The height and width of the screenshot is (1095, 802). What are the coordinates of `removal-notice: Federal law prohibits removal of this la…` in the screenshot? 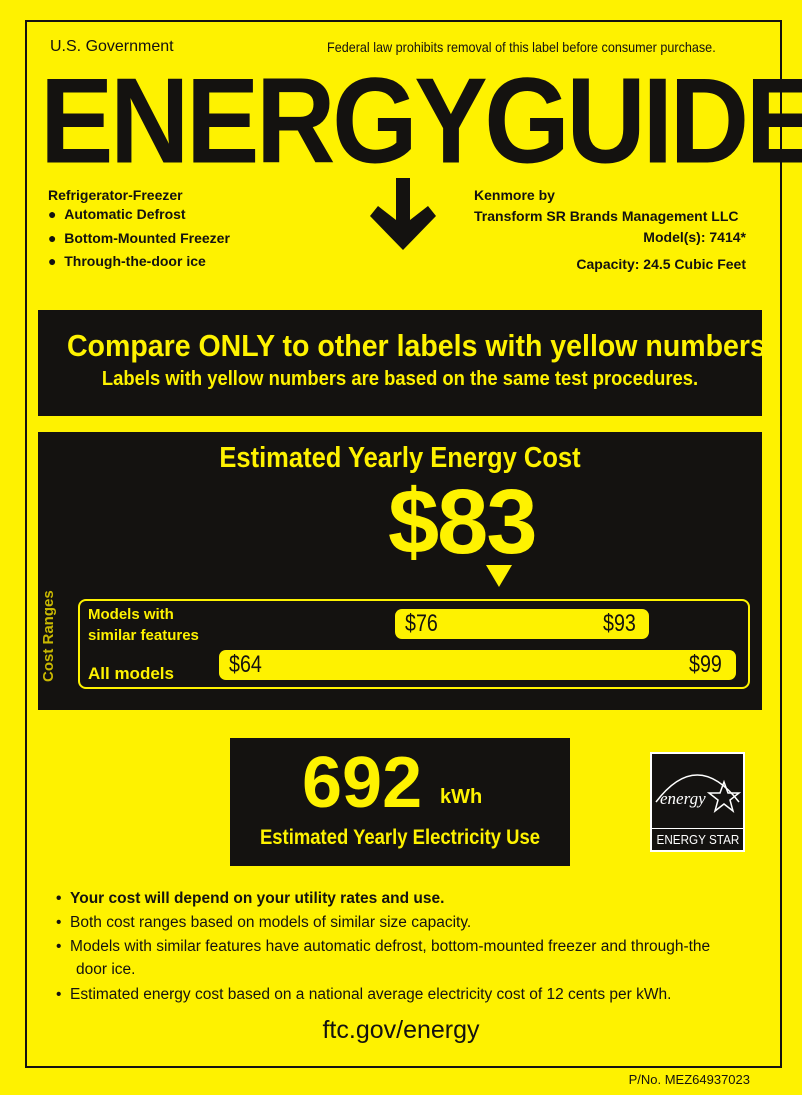 It's located at (521, 47).